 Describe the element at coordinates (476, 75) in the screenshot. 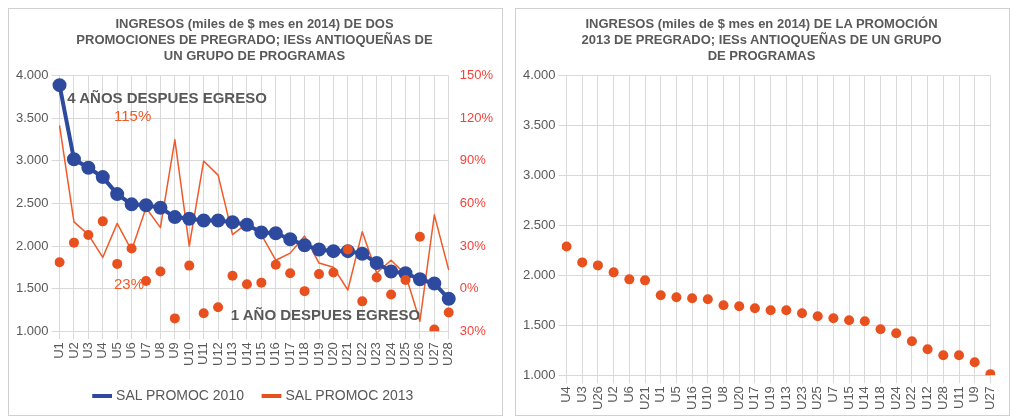

I see `y2-tick-label: 150%` at that location.